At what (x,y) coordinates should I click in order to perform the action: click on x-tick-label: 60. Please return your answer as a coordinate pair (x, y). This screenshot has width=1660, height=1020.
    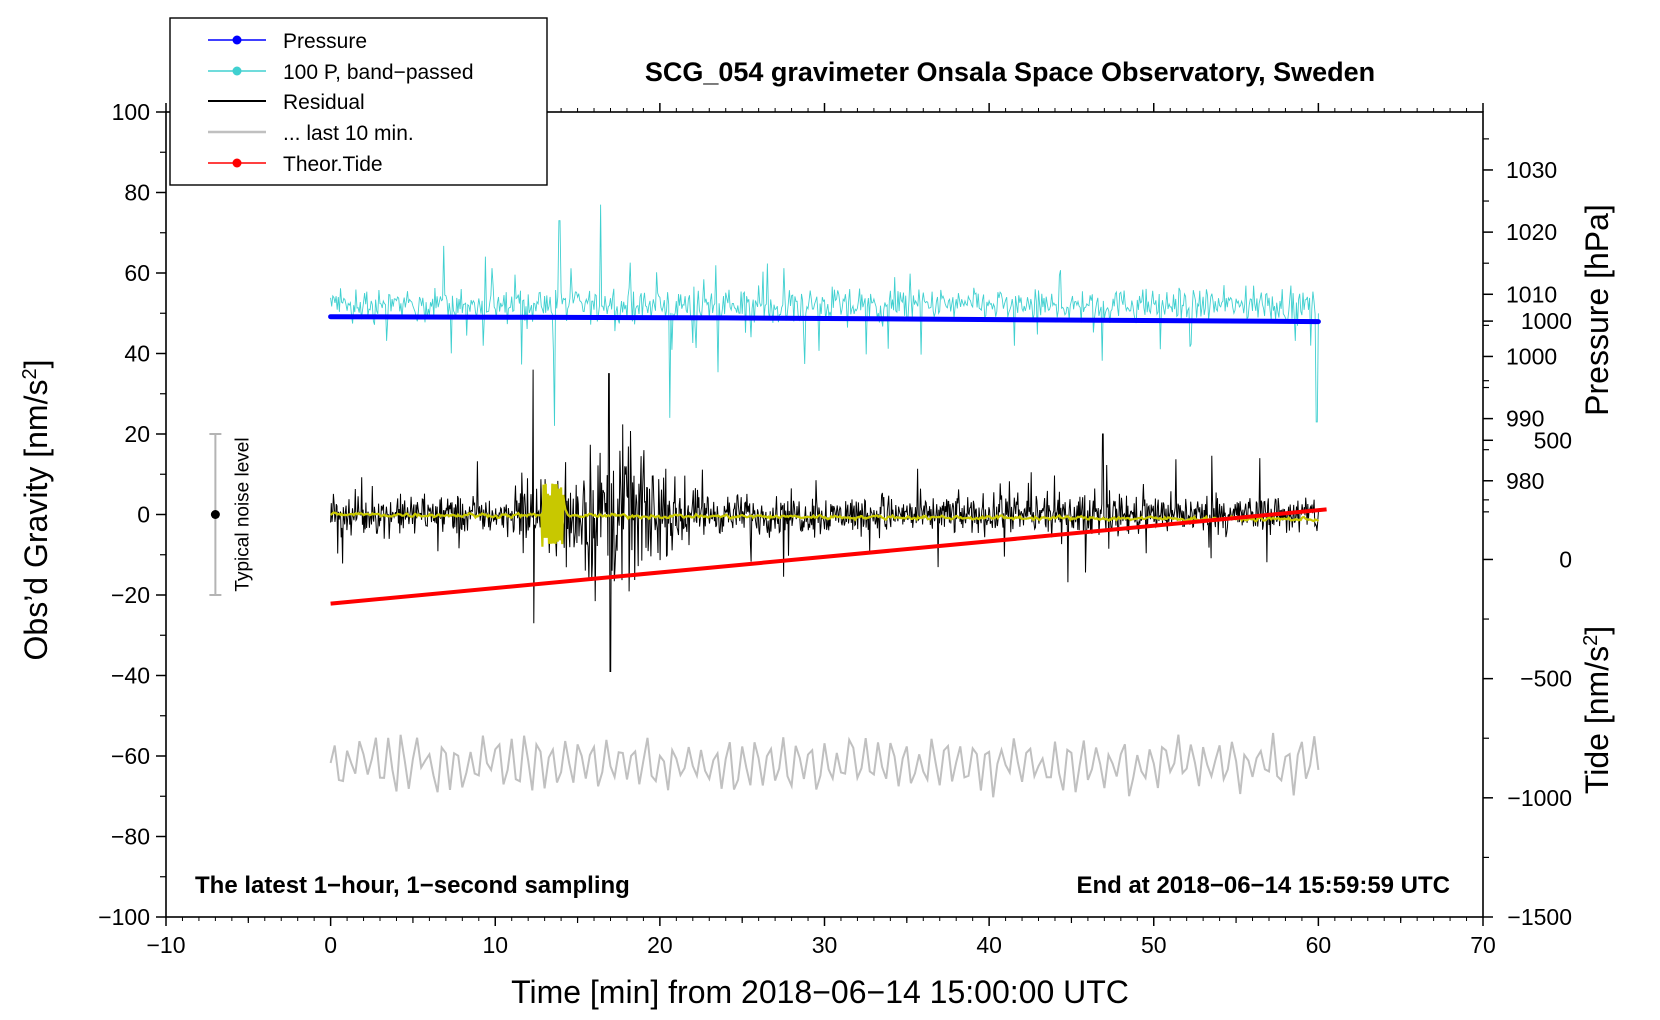
    Looking at the image, I should click on (1319, 945).